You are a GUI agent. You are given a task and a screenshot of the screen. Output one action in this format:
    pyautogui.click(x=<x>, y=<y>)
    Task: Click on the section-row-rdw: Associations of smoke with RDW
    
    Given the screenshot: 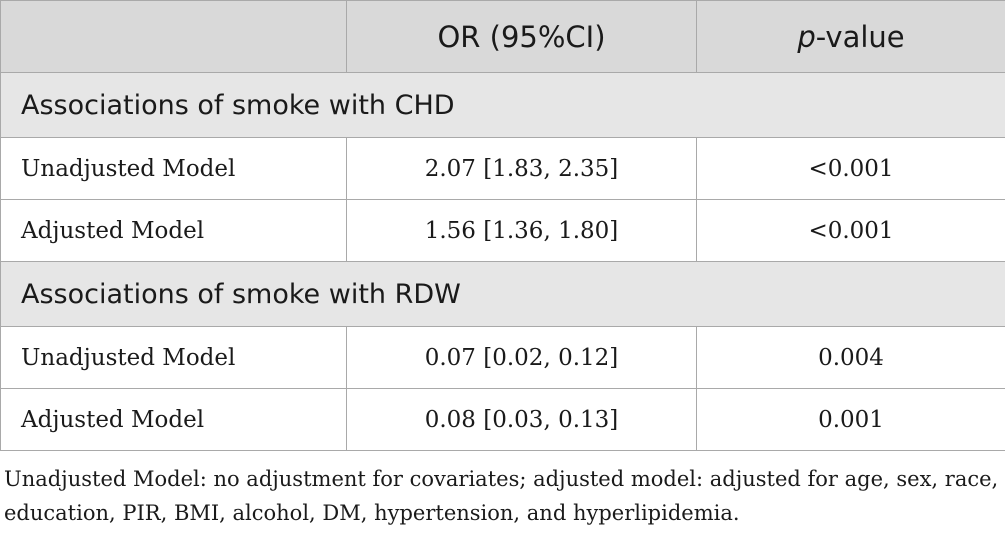 What is the action you would take?
    pyautogui.click(x=502, y=294)
    